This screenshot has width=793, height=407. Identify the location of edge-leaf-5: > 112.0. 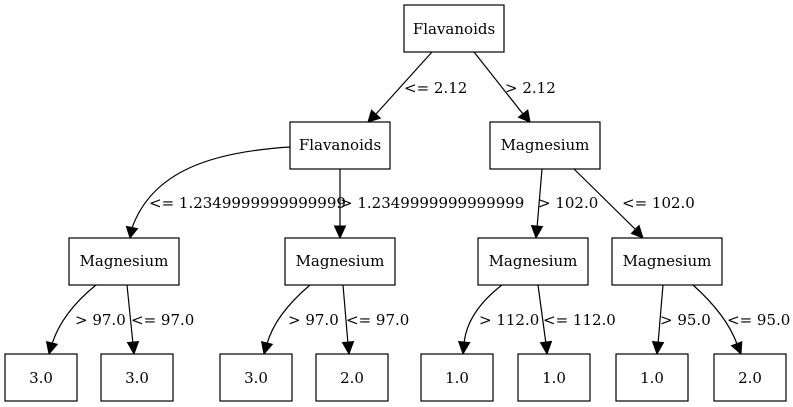
(498, 320).